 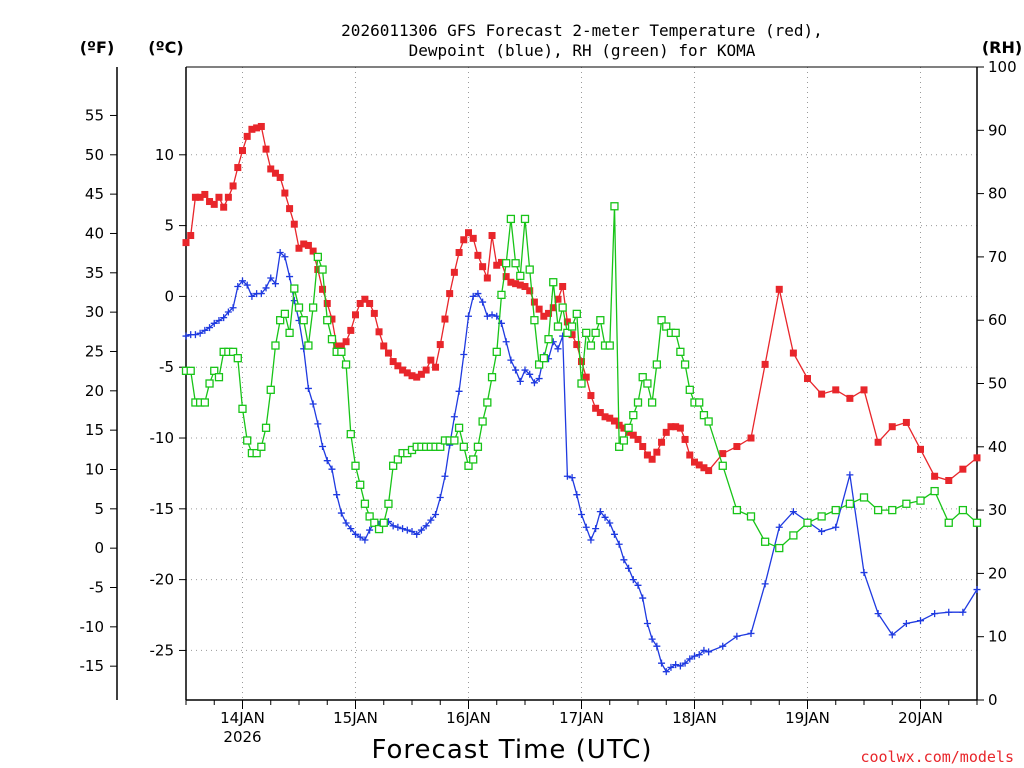 I want to click on rh-tick-label: 70, so click(x=997, y=257).